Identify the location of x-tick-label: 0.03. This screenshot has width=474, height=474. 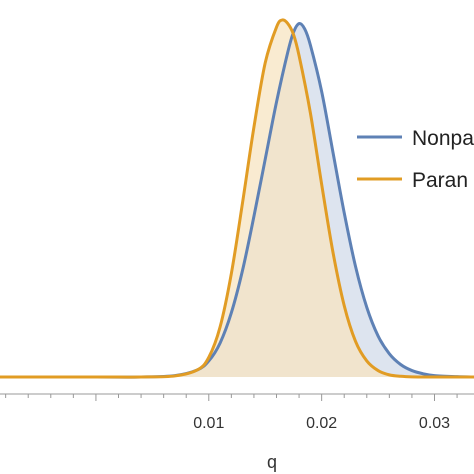
(434, 423).